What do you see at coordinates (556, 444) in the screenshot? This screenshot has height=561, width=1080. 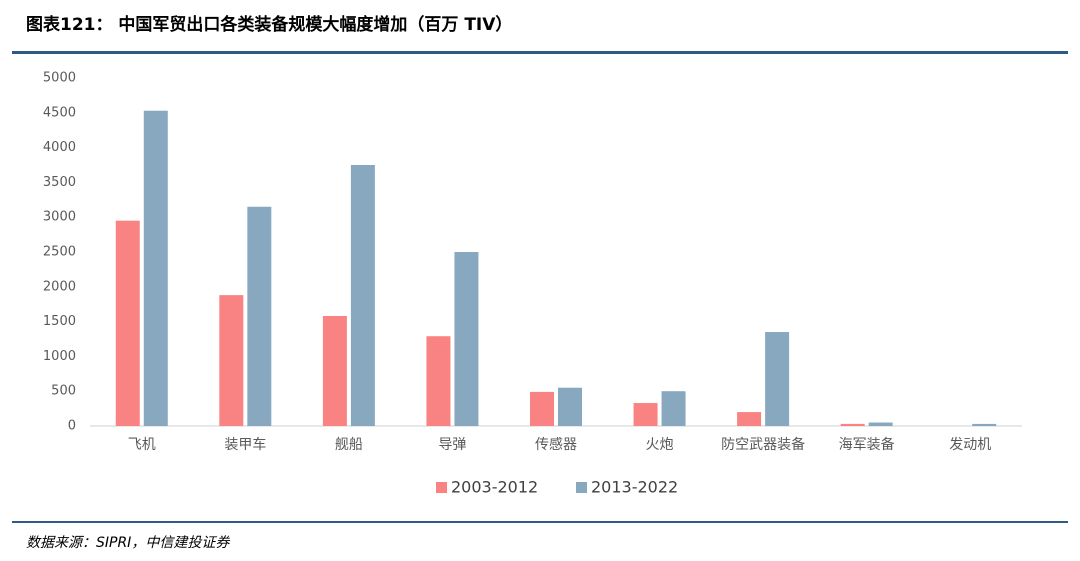 I see `x-tick-label: 传感器` at bounding box center [556, 444].